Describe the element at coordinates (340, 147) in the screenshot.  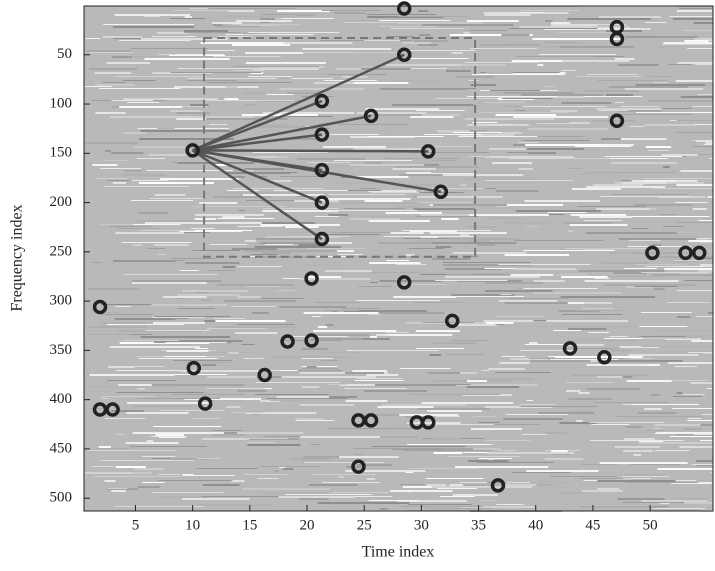
I see `target-zone` at that location.